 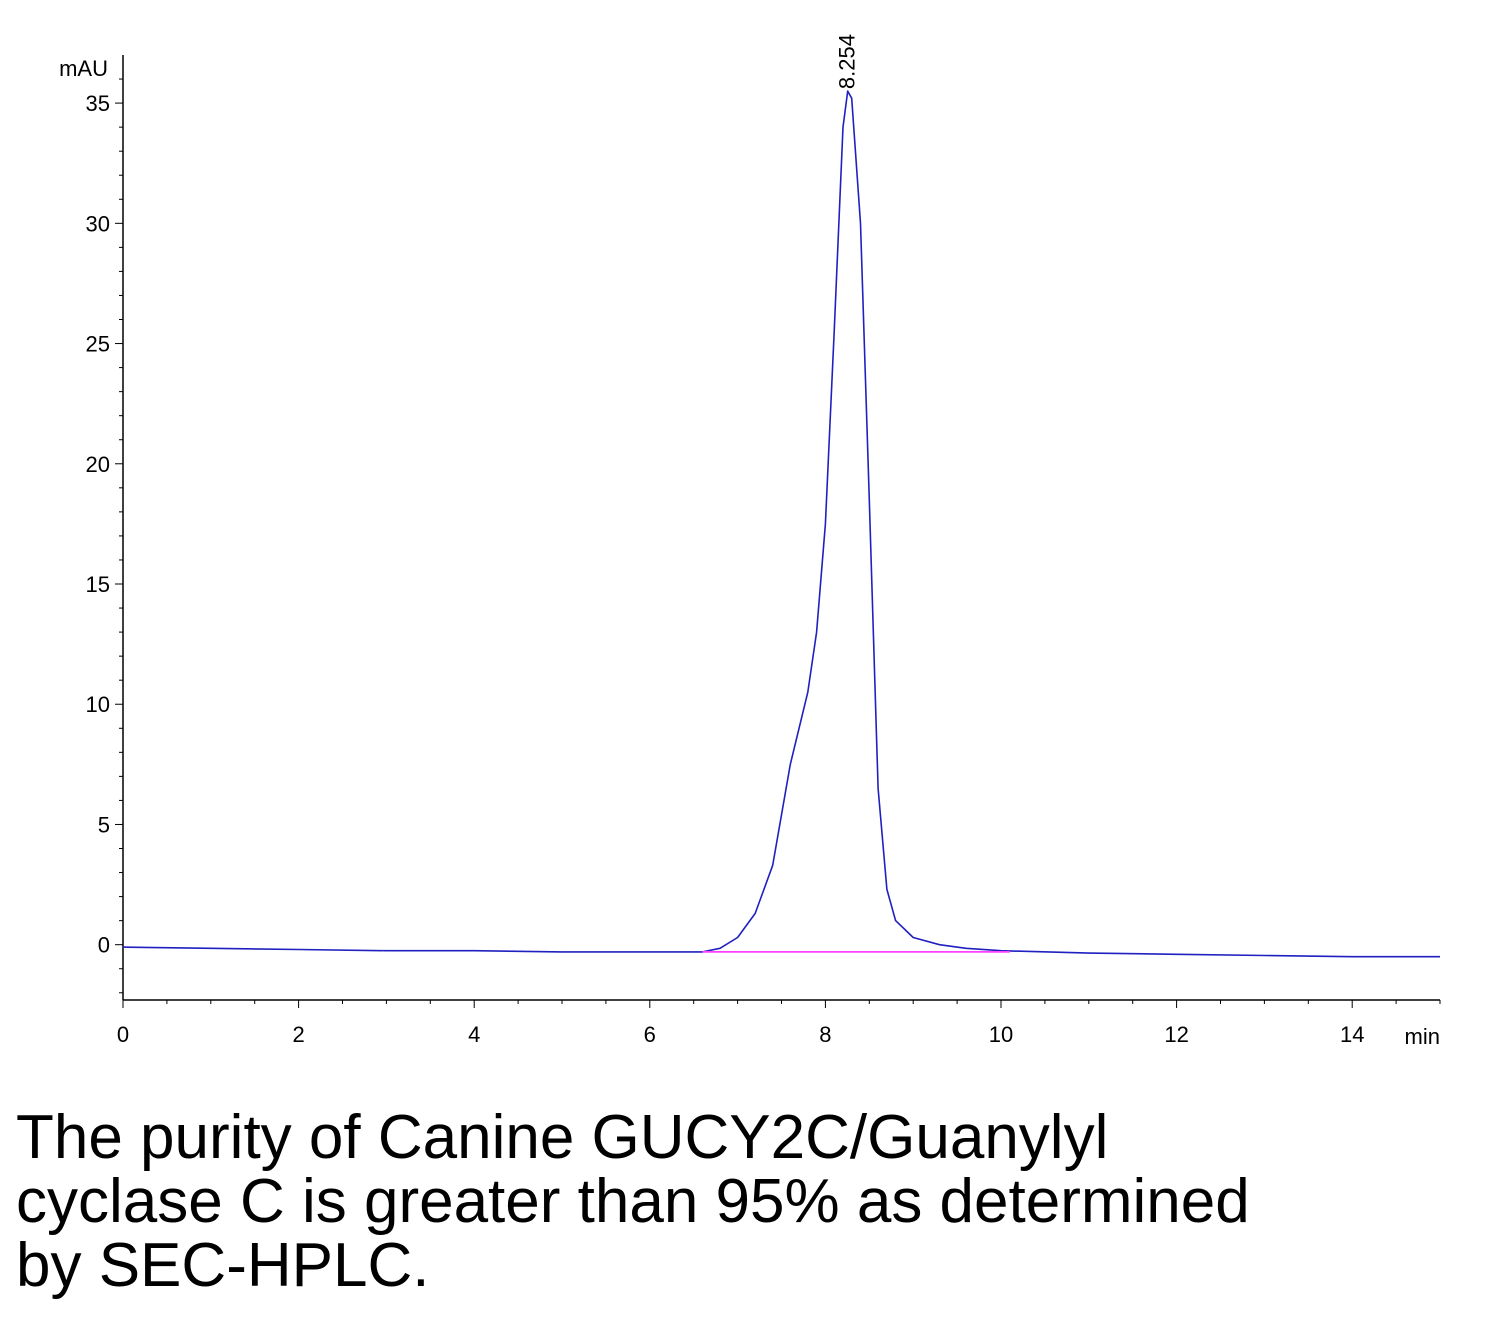 I want to click on y-tick-label: 0, so click(x=104, y=945).